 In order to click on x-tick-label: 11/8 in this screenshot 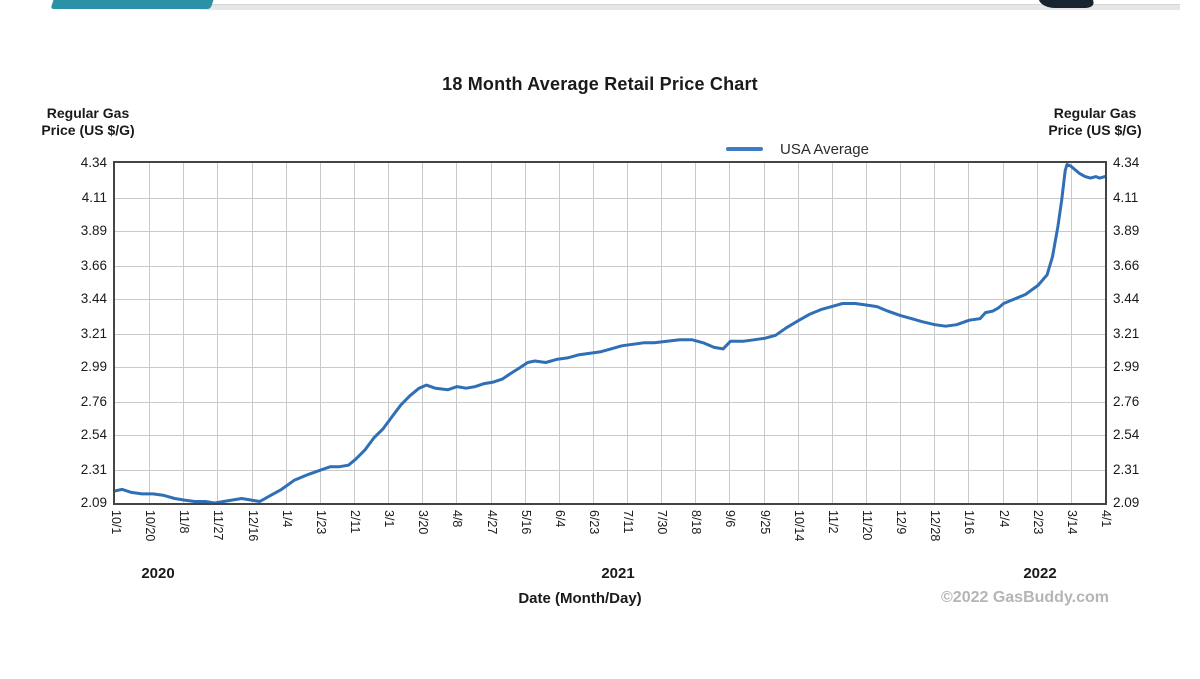, I will do `click(184, 522)`.